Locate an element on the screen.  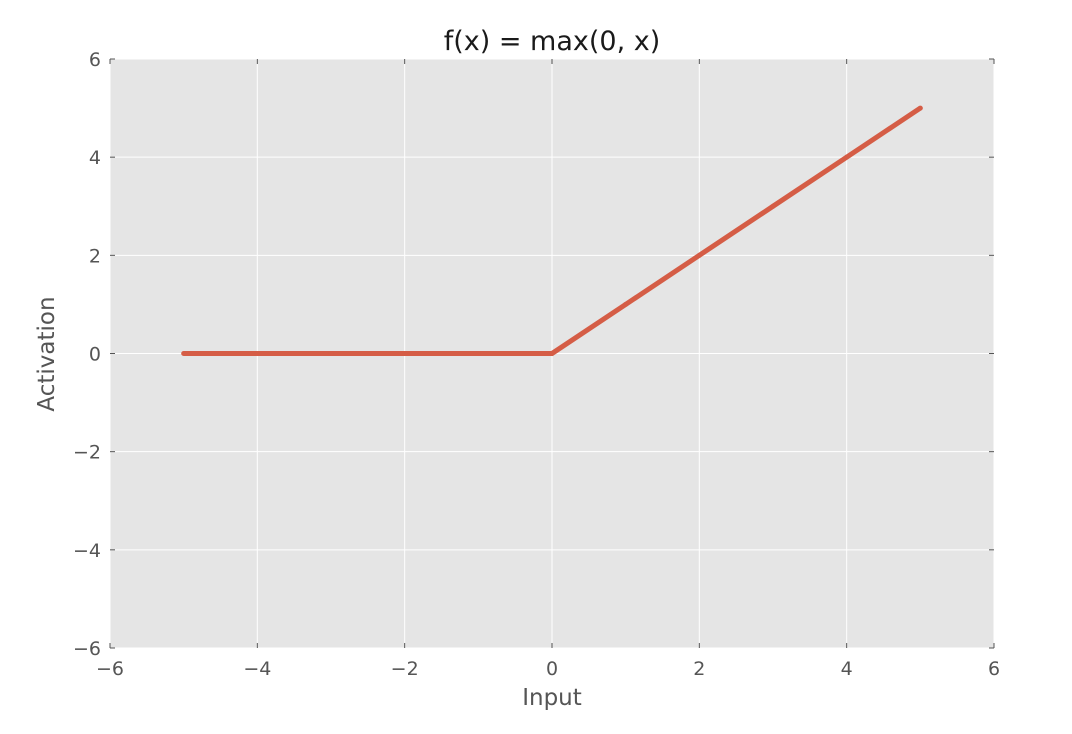
x-tick-label: 2 is located at coordinates (699, 669).